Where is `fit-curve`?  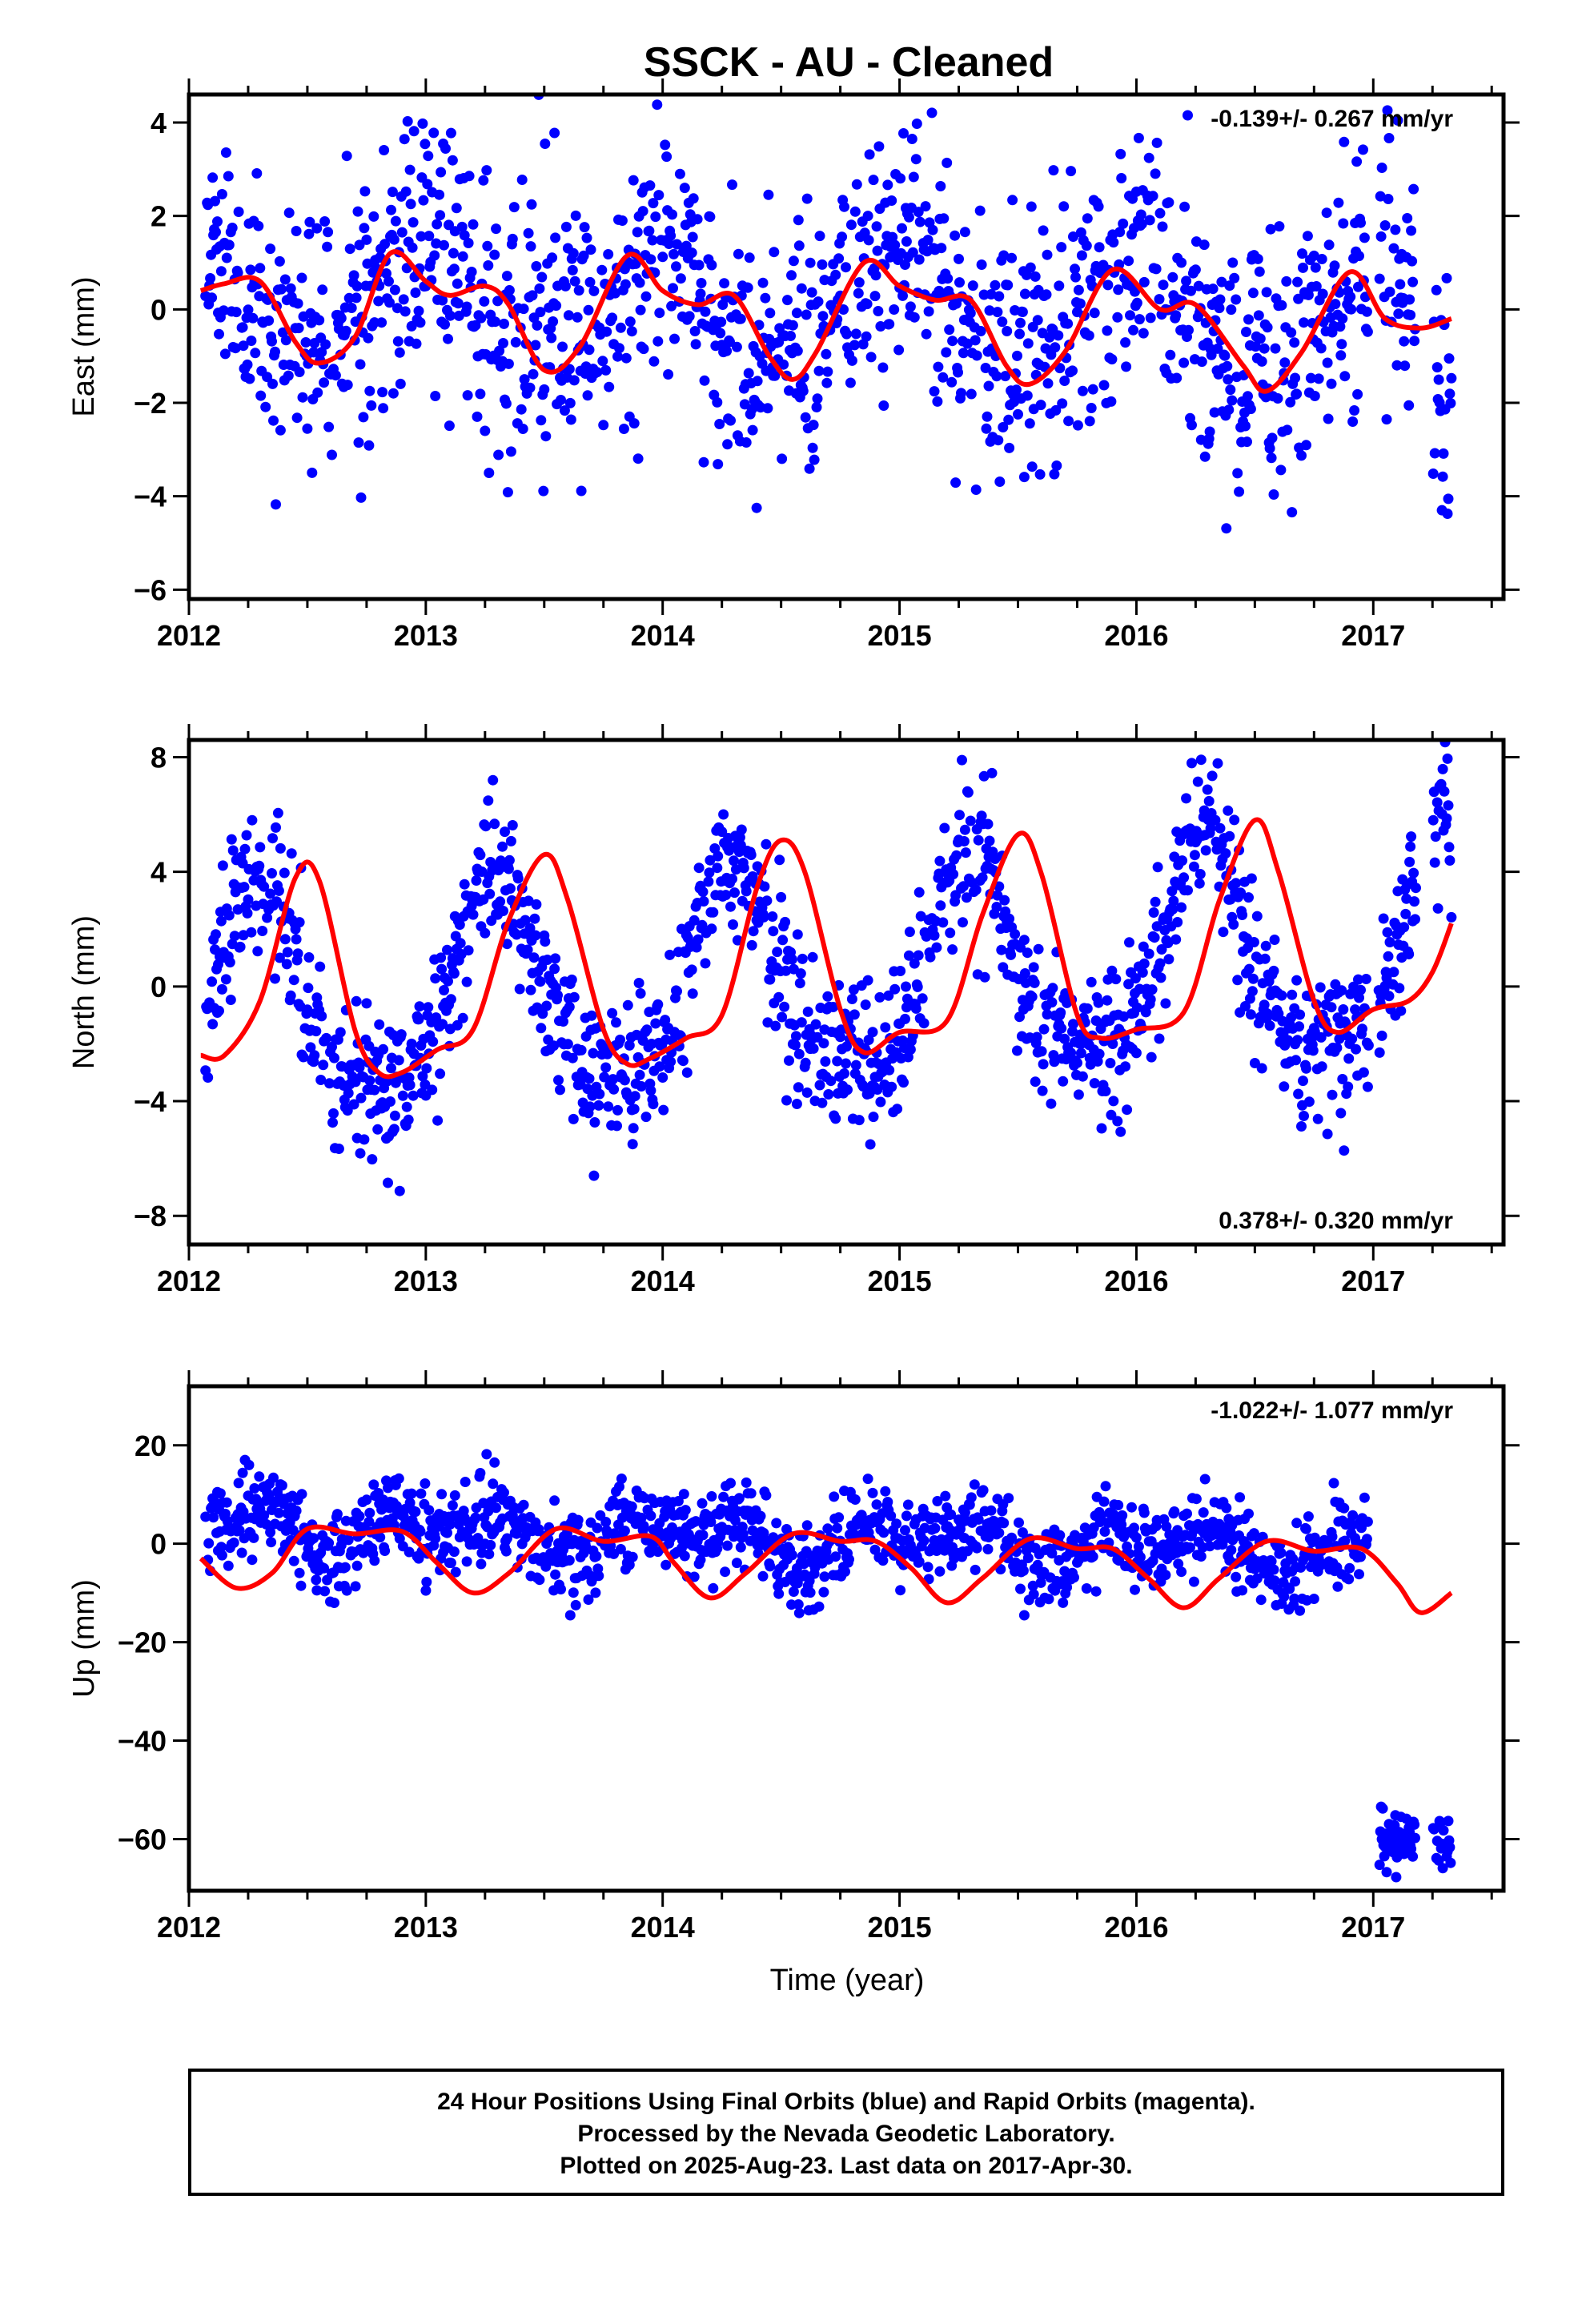 fit-curve is located at coordinates (826, 1569).